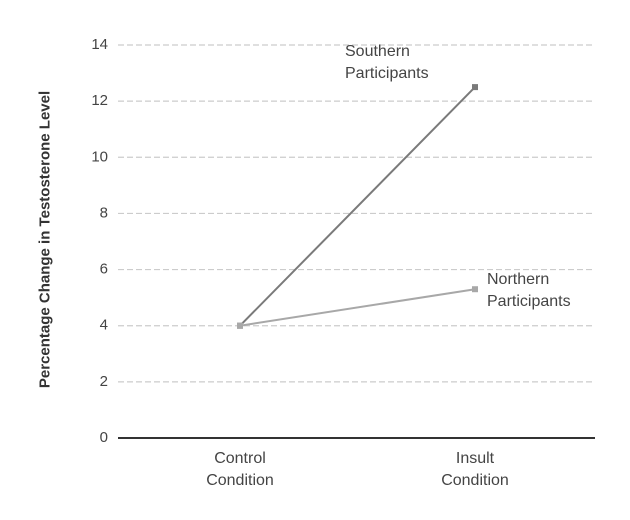 This screenshot has width=630, height=520. Describe the element at coordinates (387, 63) in the screenshot. I see `series-label: Southern Participants` at that location.